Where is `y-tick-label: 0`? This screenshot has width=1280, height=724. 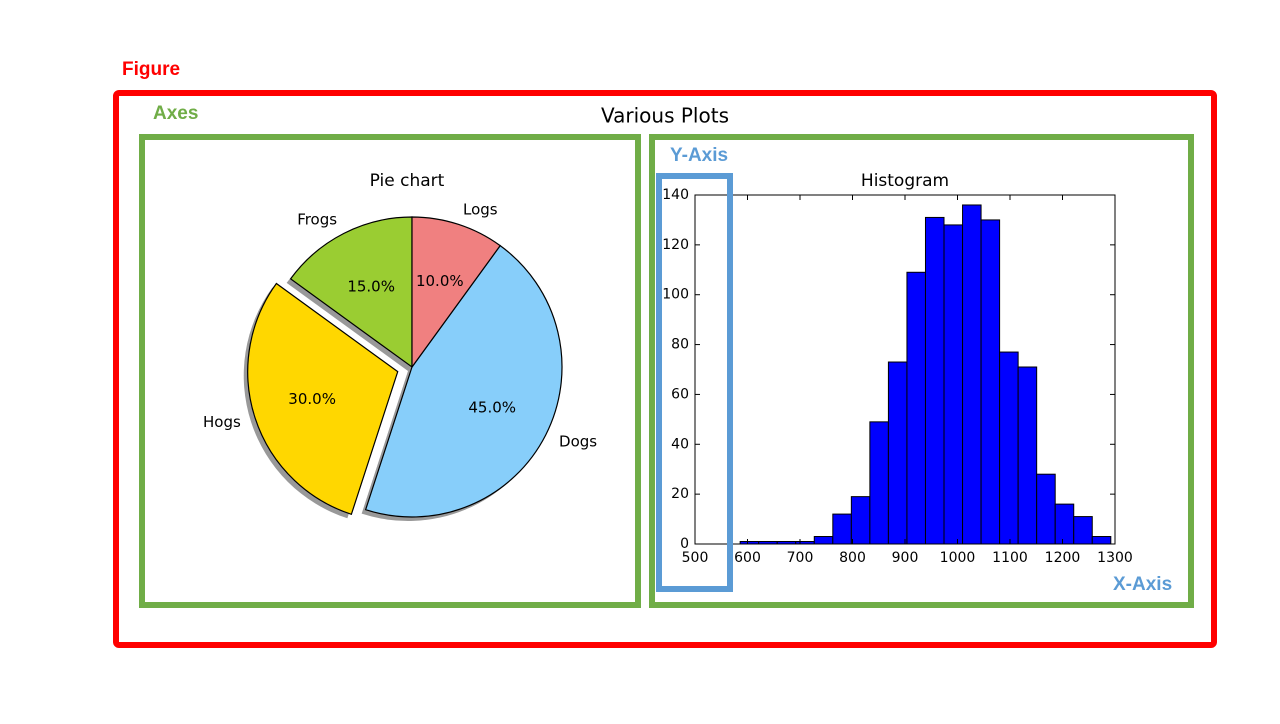 y-tick-label: 0 is located at coordinates (684, 544).